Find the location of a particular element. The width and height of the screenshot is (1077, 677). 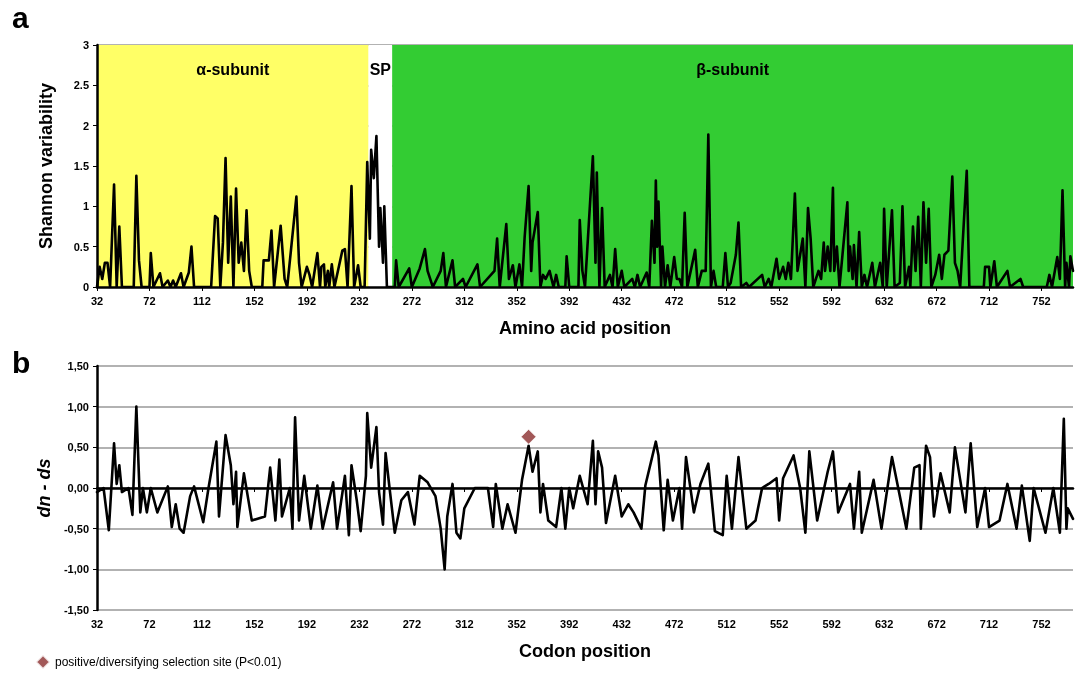

y-tick-label: 1.5 is located at coordinates (81, 166).